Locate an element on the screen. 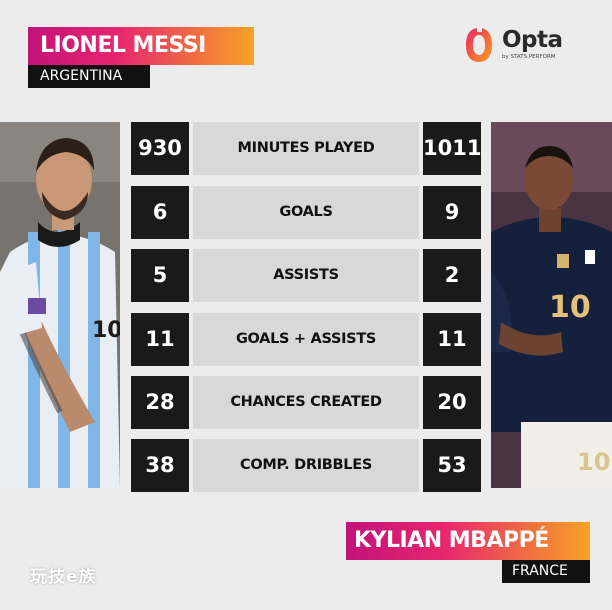 The width and height of the screenshot is (612, 610). opta-wordmark: Opta is located at coordinates (532, 40).